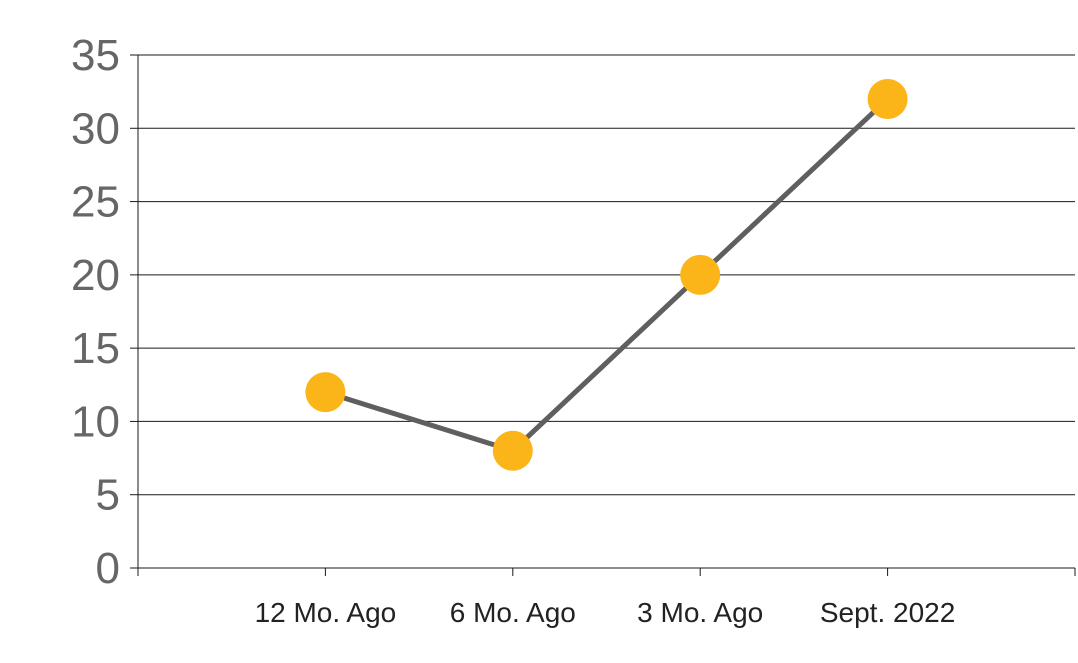 The height and width of the screenshot is (663, 1078). What do you see at coordinates (108, 495) in the screenshot?
I see `y-tick-label: 5` at bounding box center [108, 495].